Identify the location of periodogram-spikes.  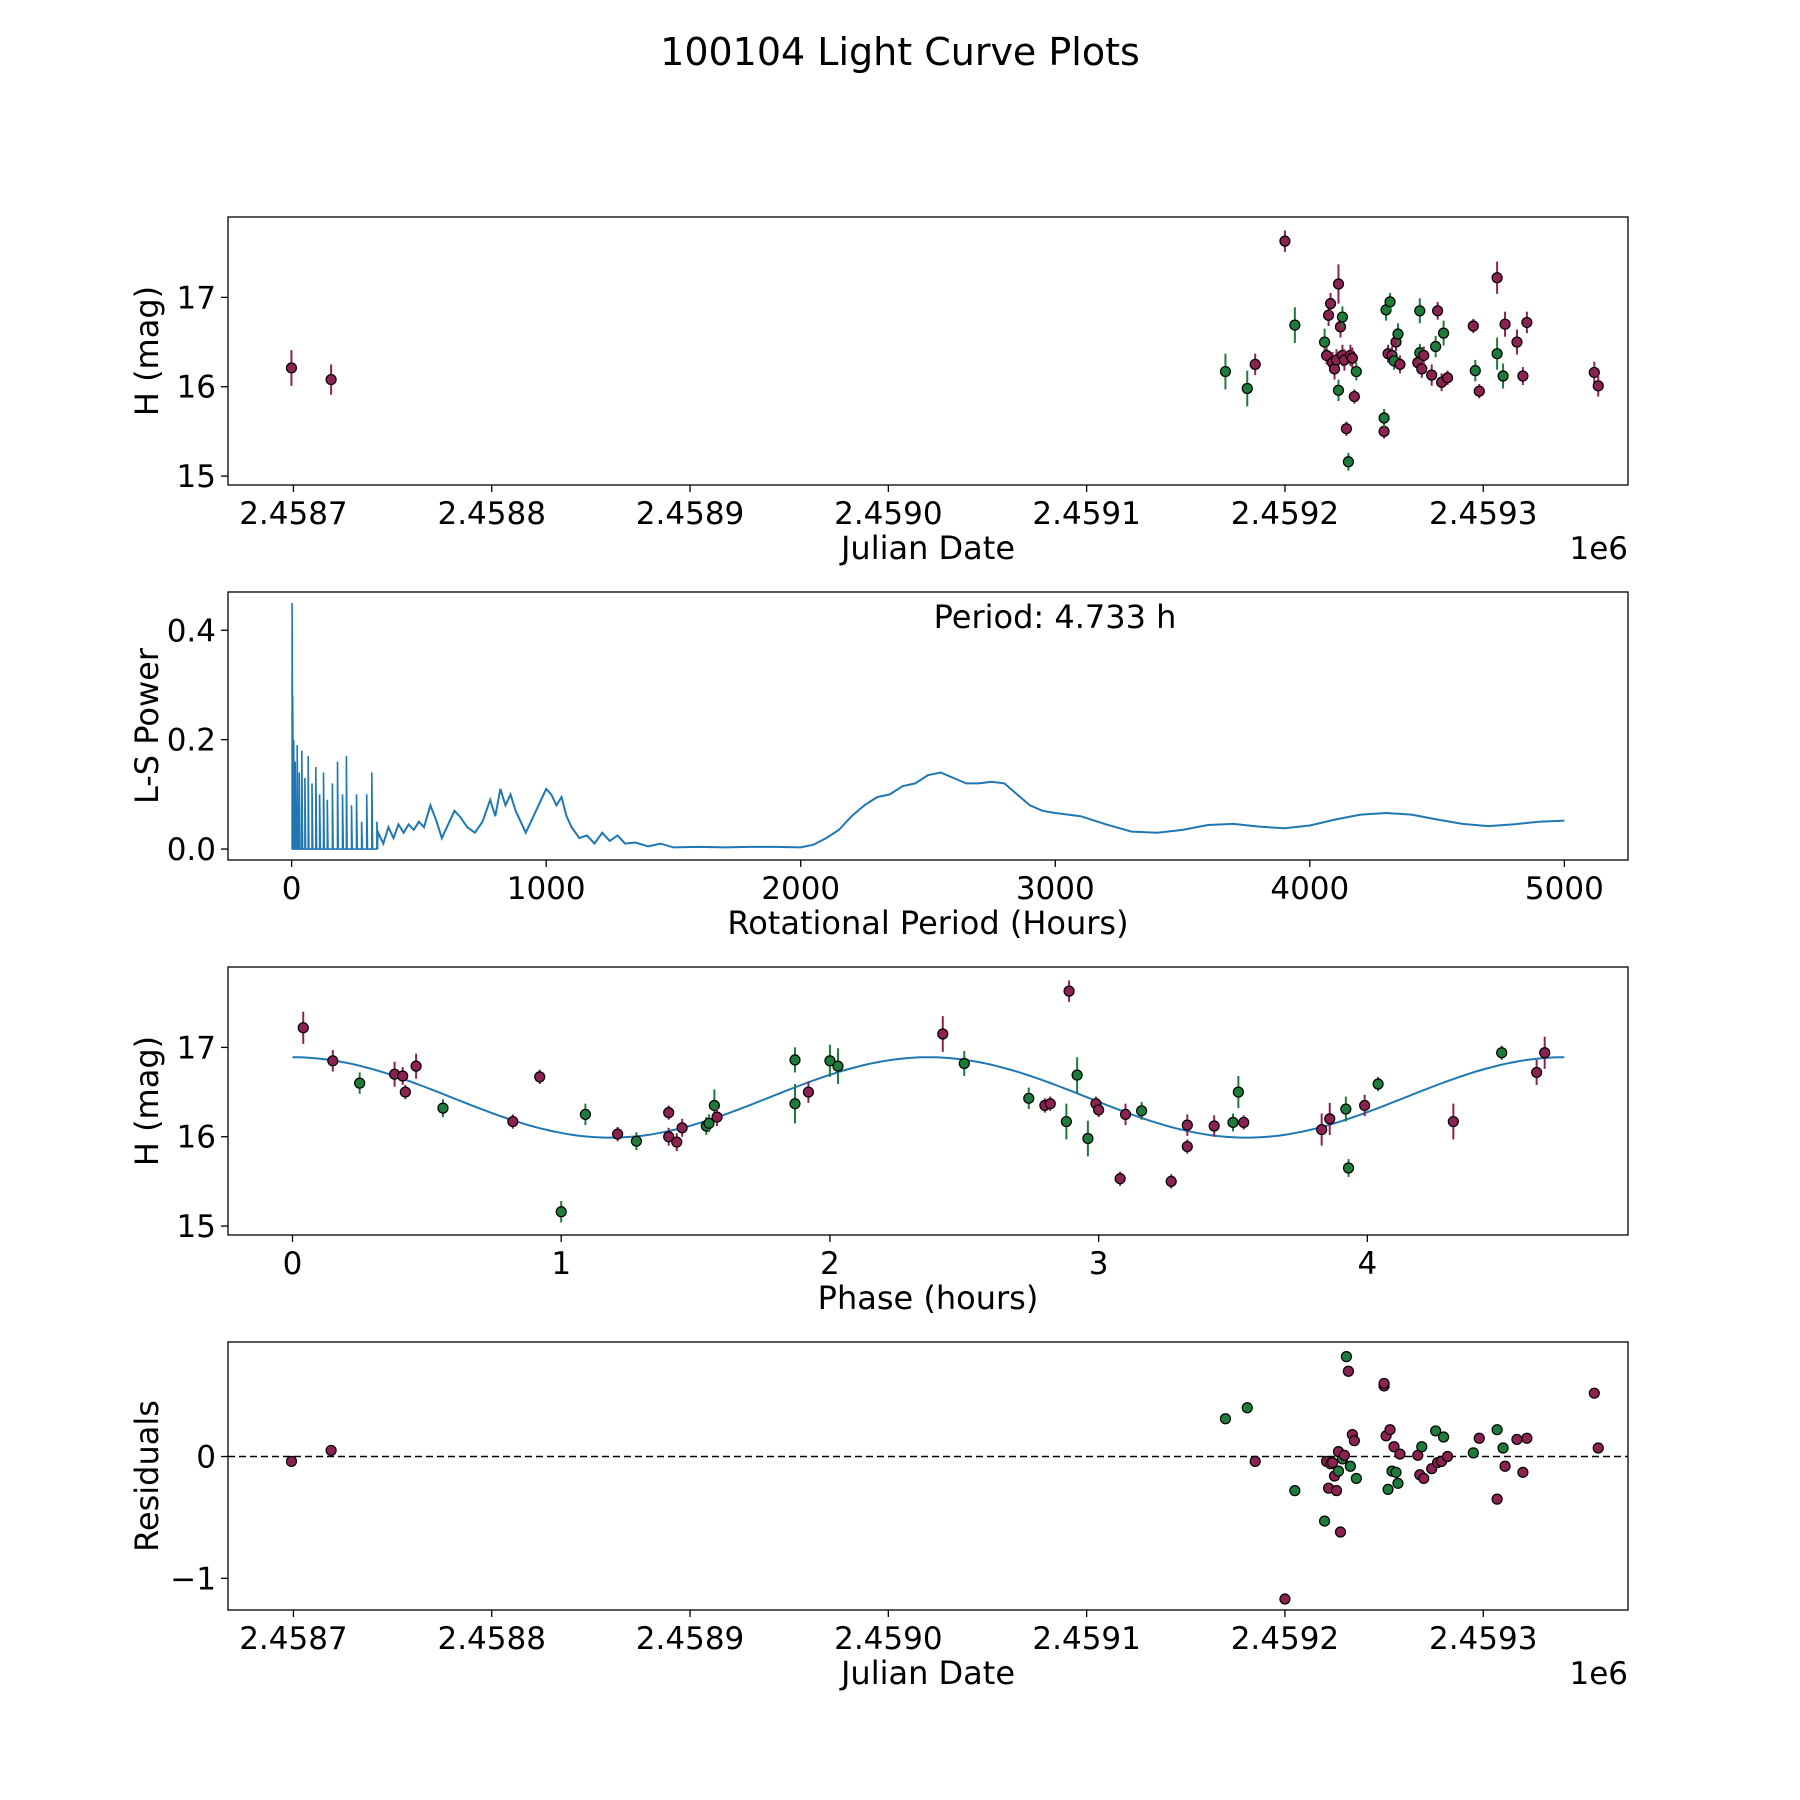
(335, 726).